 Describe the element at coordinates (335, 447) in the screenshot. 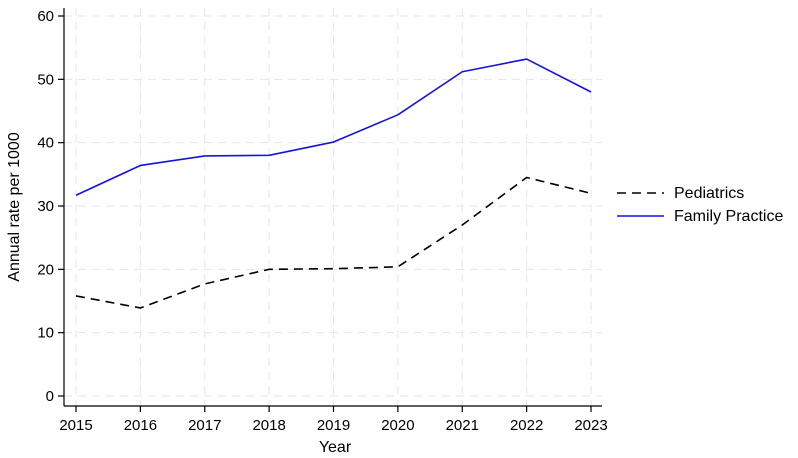

I see `x-axis-title: Year` at that location.